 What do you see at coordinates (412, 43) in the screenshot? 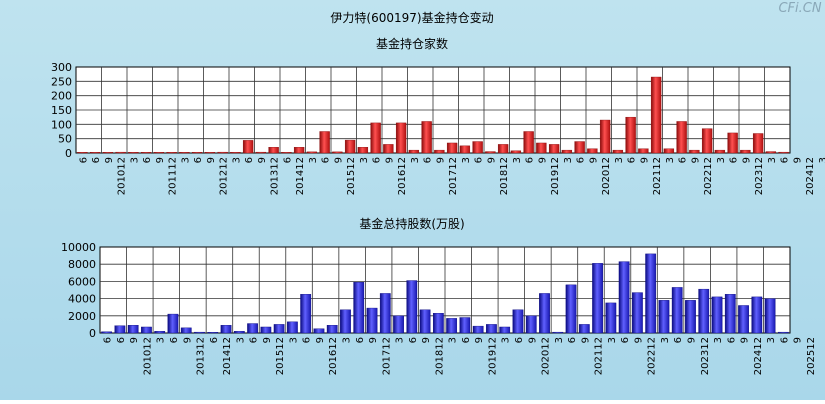
I see `chart1-title: 基金持仓家数` at bounding box center [412, 43].